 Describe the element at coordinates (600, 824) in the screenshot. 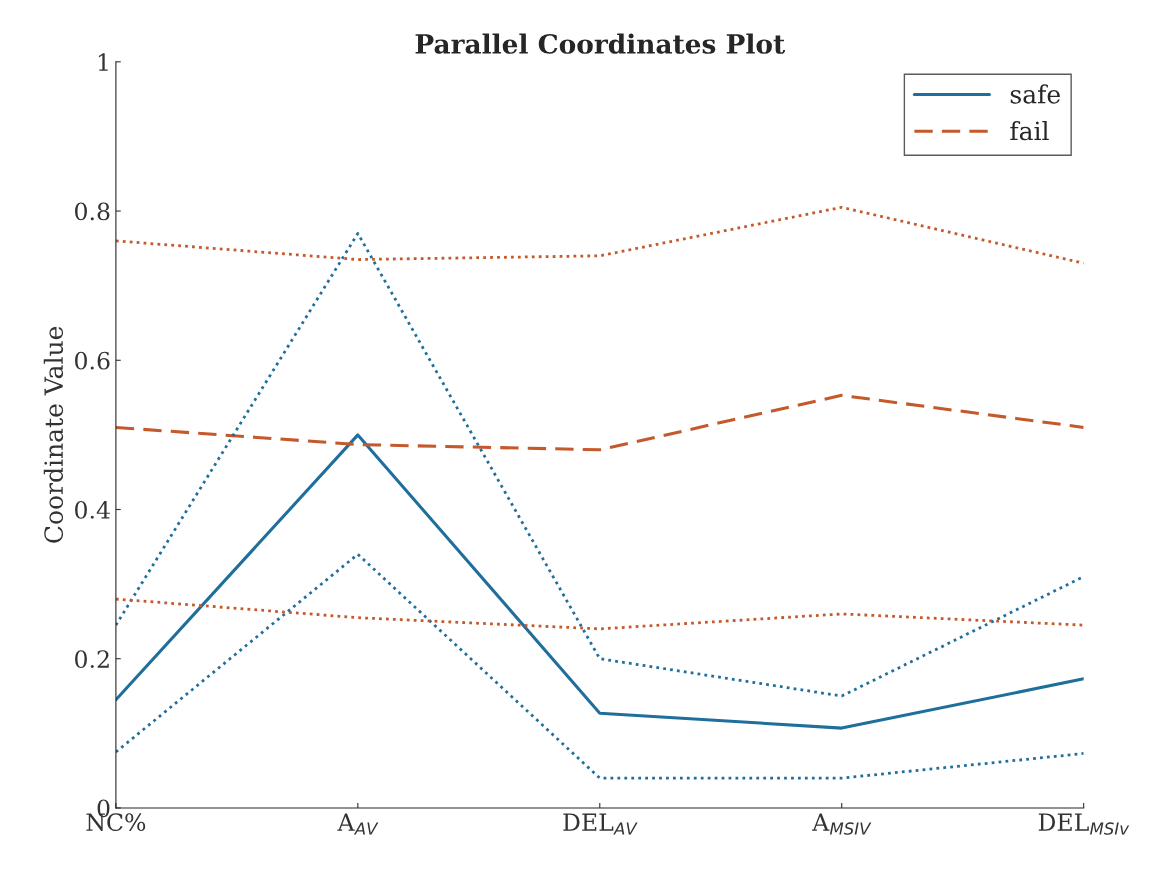

I see `x-tick-label: DEL$_{AV}$` at that location.